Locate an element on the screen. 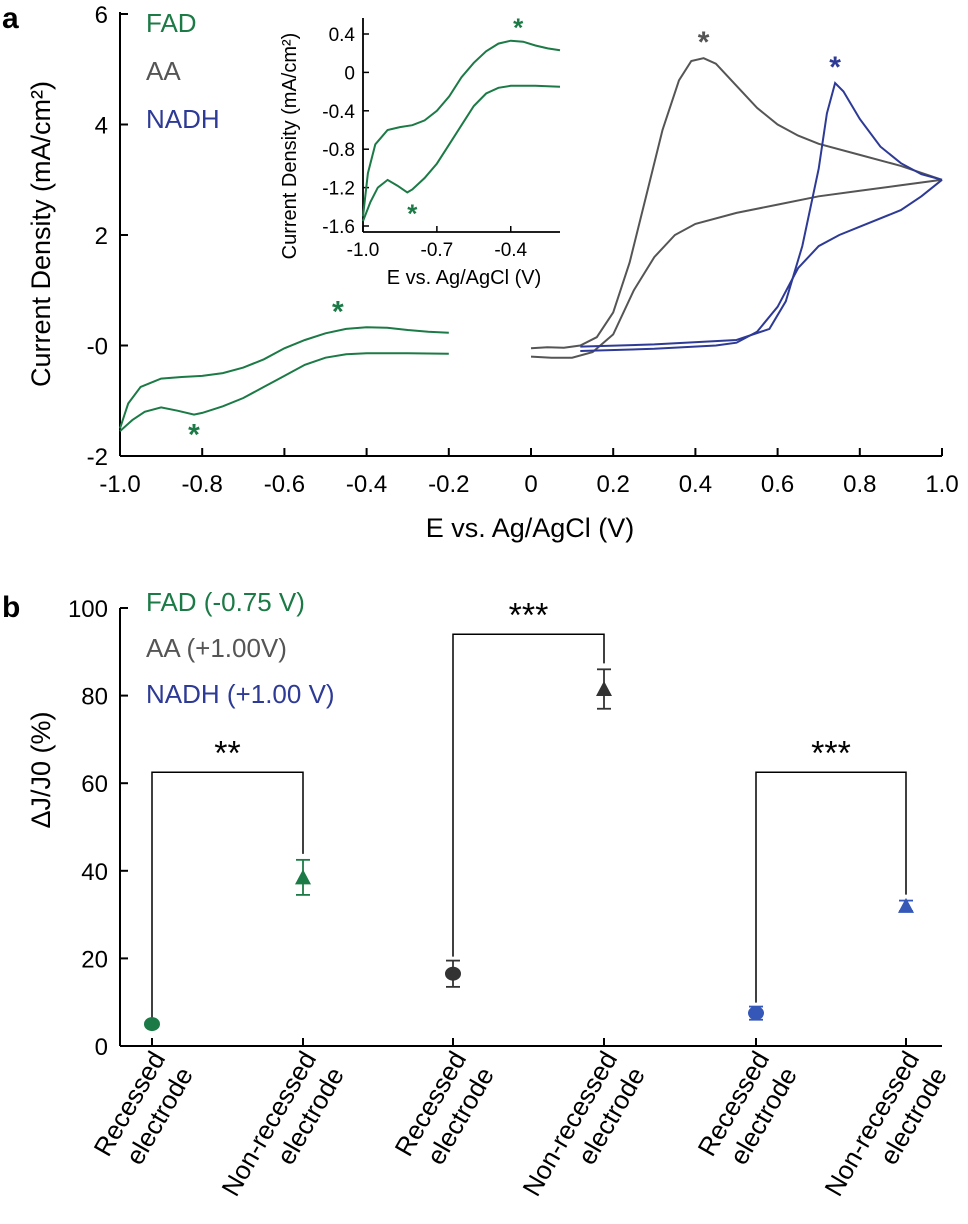 The height and width of the screenshot is (1224, 968). panel-a-y-tick-label: 2 is located at coordinates (101, 236).